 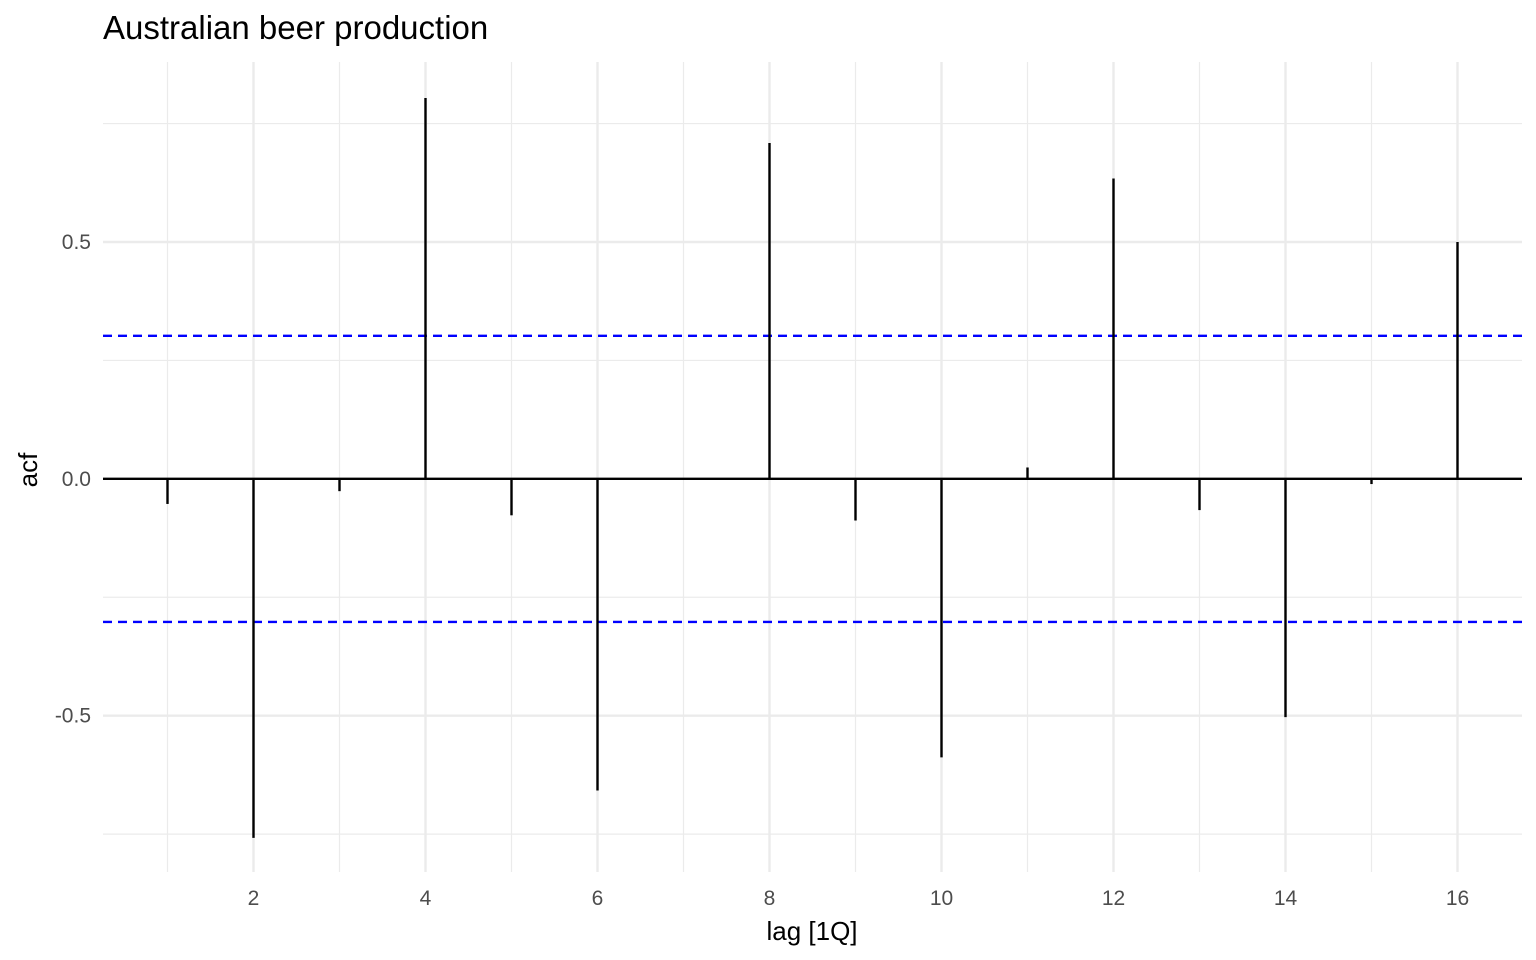 I want to click on x-tick-label: 2, so click(x=254, y=898).